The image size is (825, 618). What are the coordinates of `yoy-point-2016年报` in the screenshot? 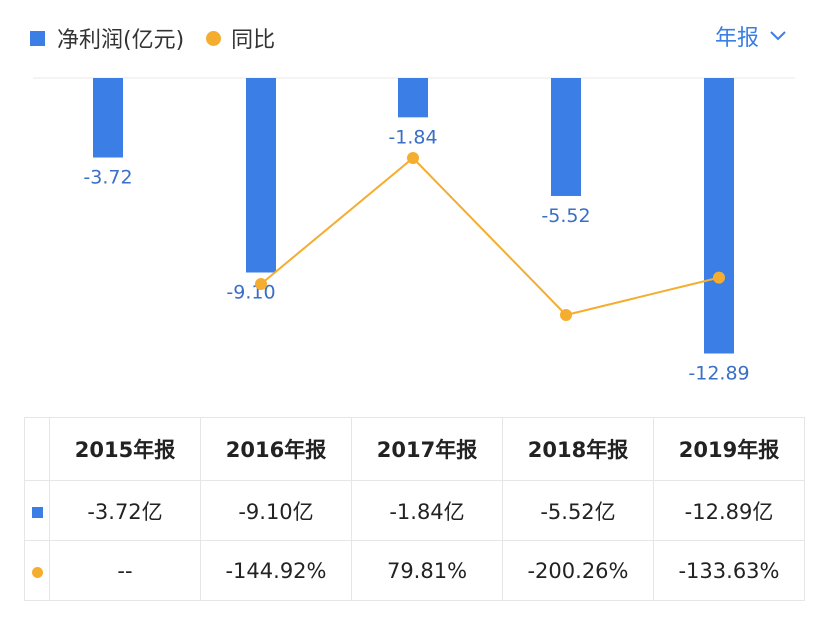 It's located at (261, 283).